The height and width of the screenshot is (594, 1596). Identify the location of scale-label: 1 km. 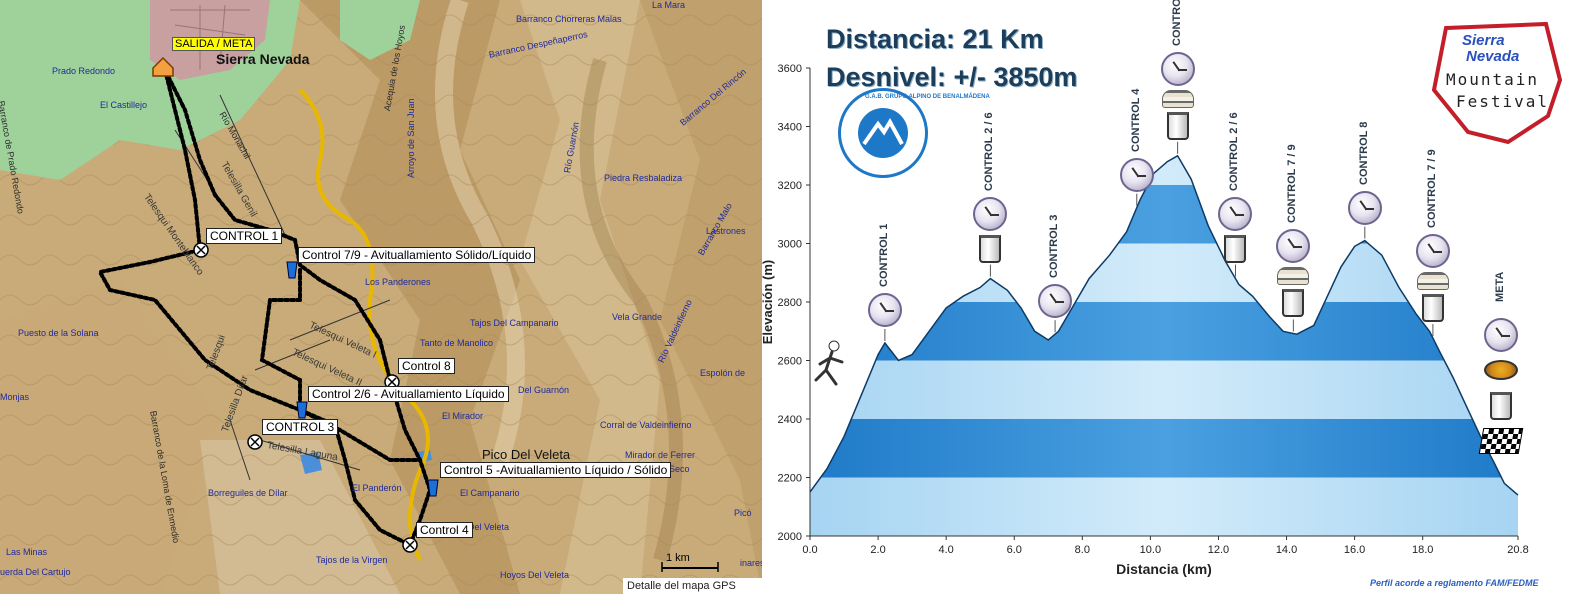
(678, 558).